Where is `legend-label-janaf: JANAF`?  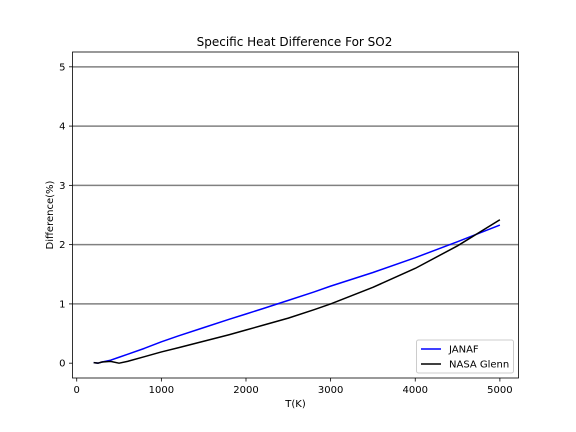 legend-label-janaf: JANAF is located at coordinates (463, 350).